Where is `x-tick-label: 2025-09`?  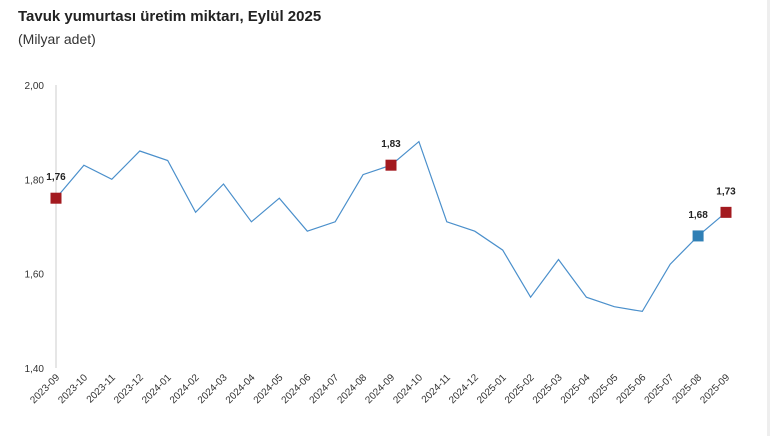
x-tick-label: 2025-09 is located at coordinates (715, 389).